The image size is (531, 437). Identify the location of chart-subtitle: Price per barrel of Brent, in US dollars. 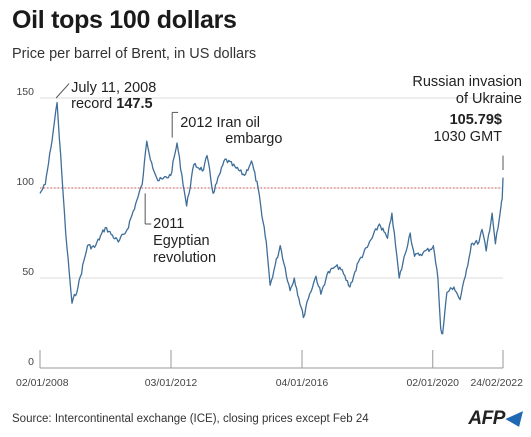
(134, 54).